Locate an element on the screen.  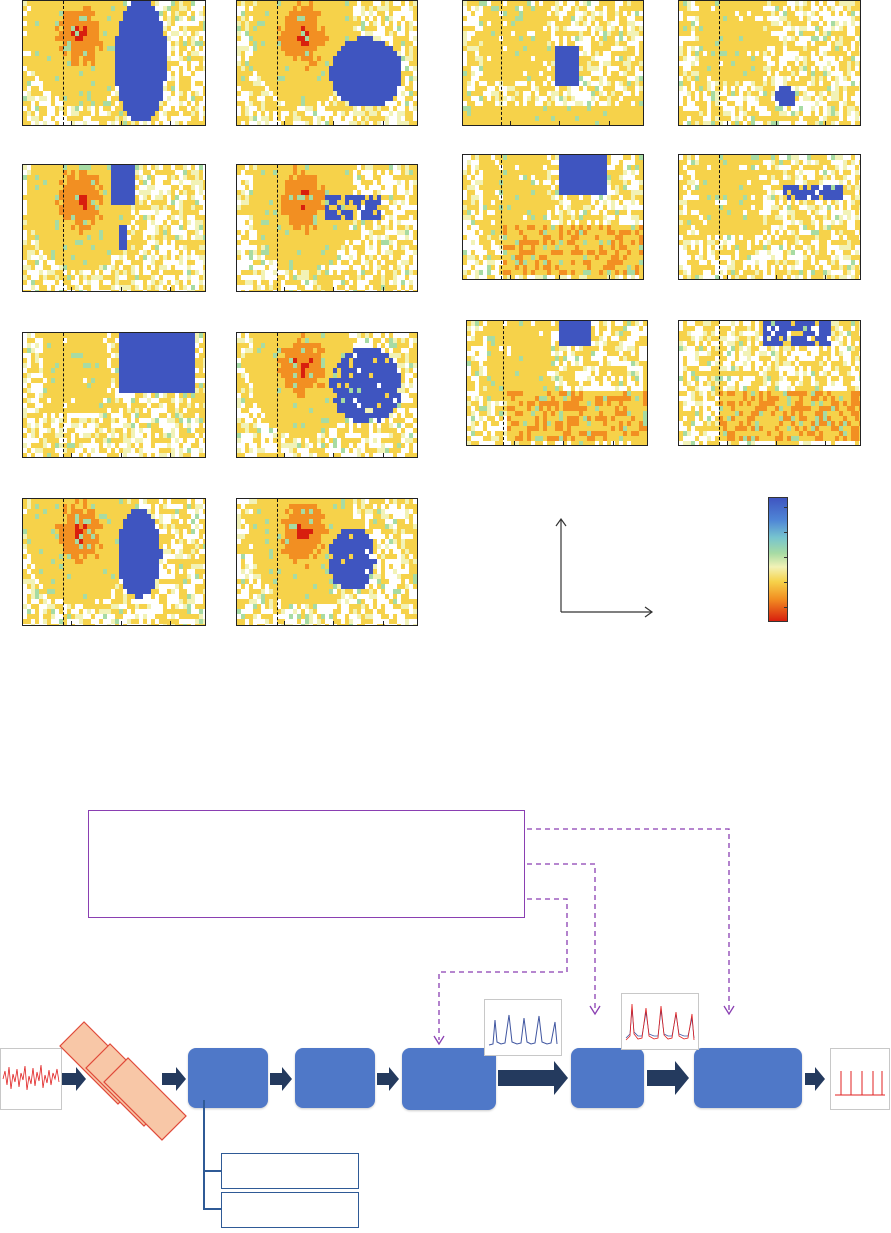
output-thumbnail is located at coordinates (860, 1079).